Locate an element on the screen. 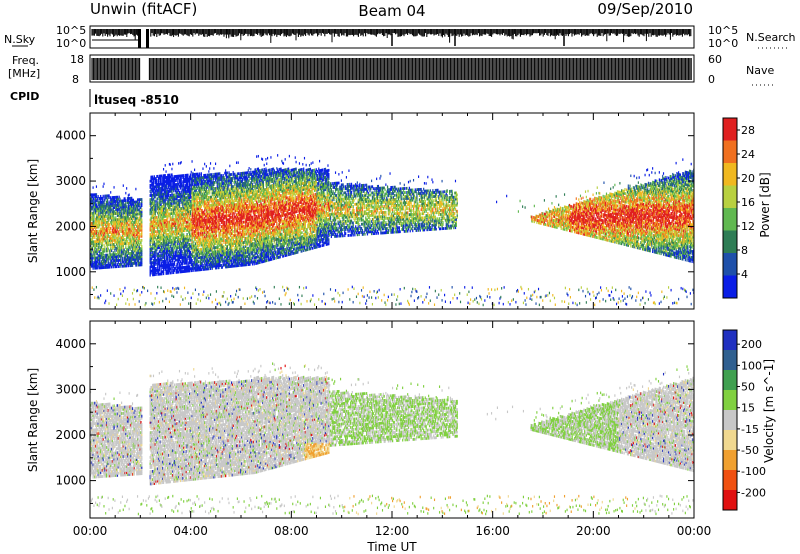 The height and width of the screenshot is (554, 800). freq-top-tick: 18 is located at coordinates (77, 59).